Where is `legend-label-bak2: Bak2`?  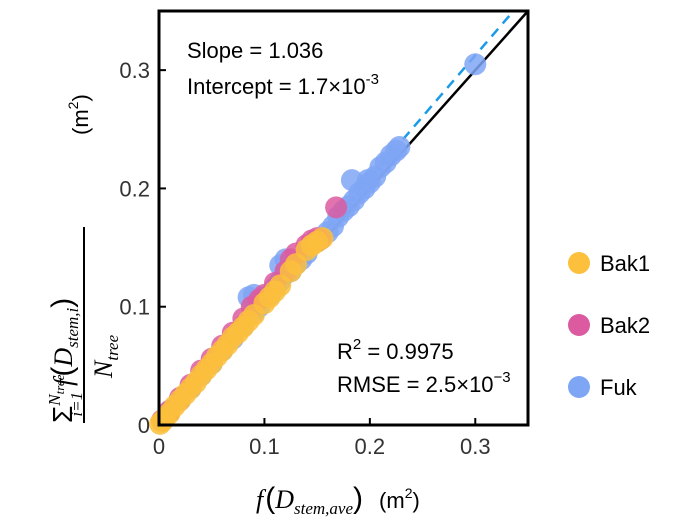
legend-label-bak2: Bak2 is located at coordinates (625, 325).